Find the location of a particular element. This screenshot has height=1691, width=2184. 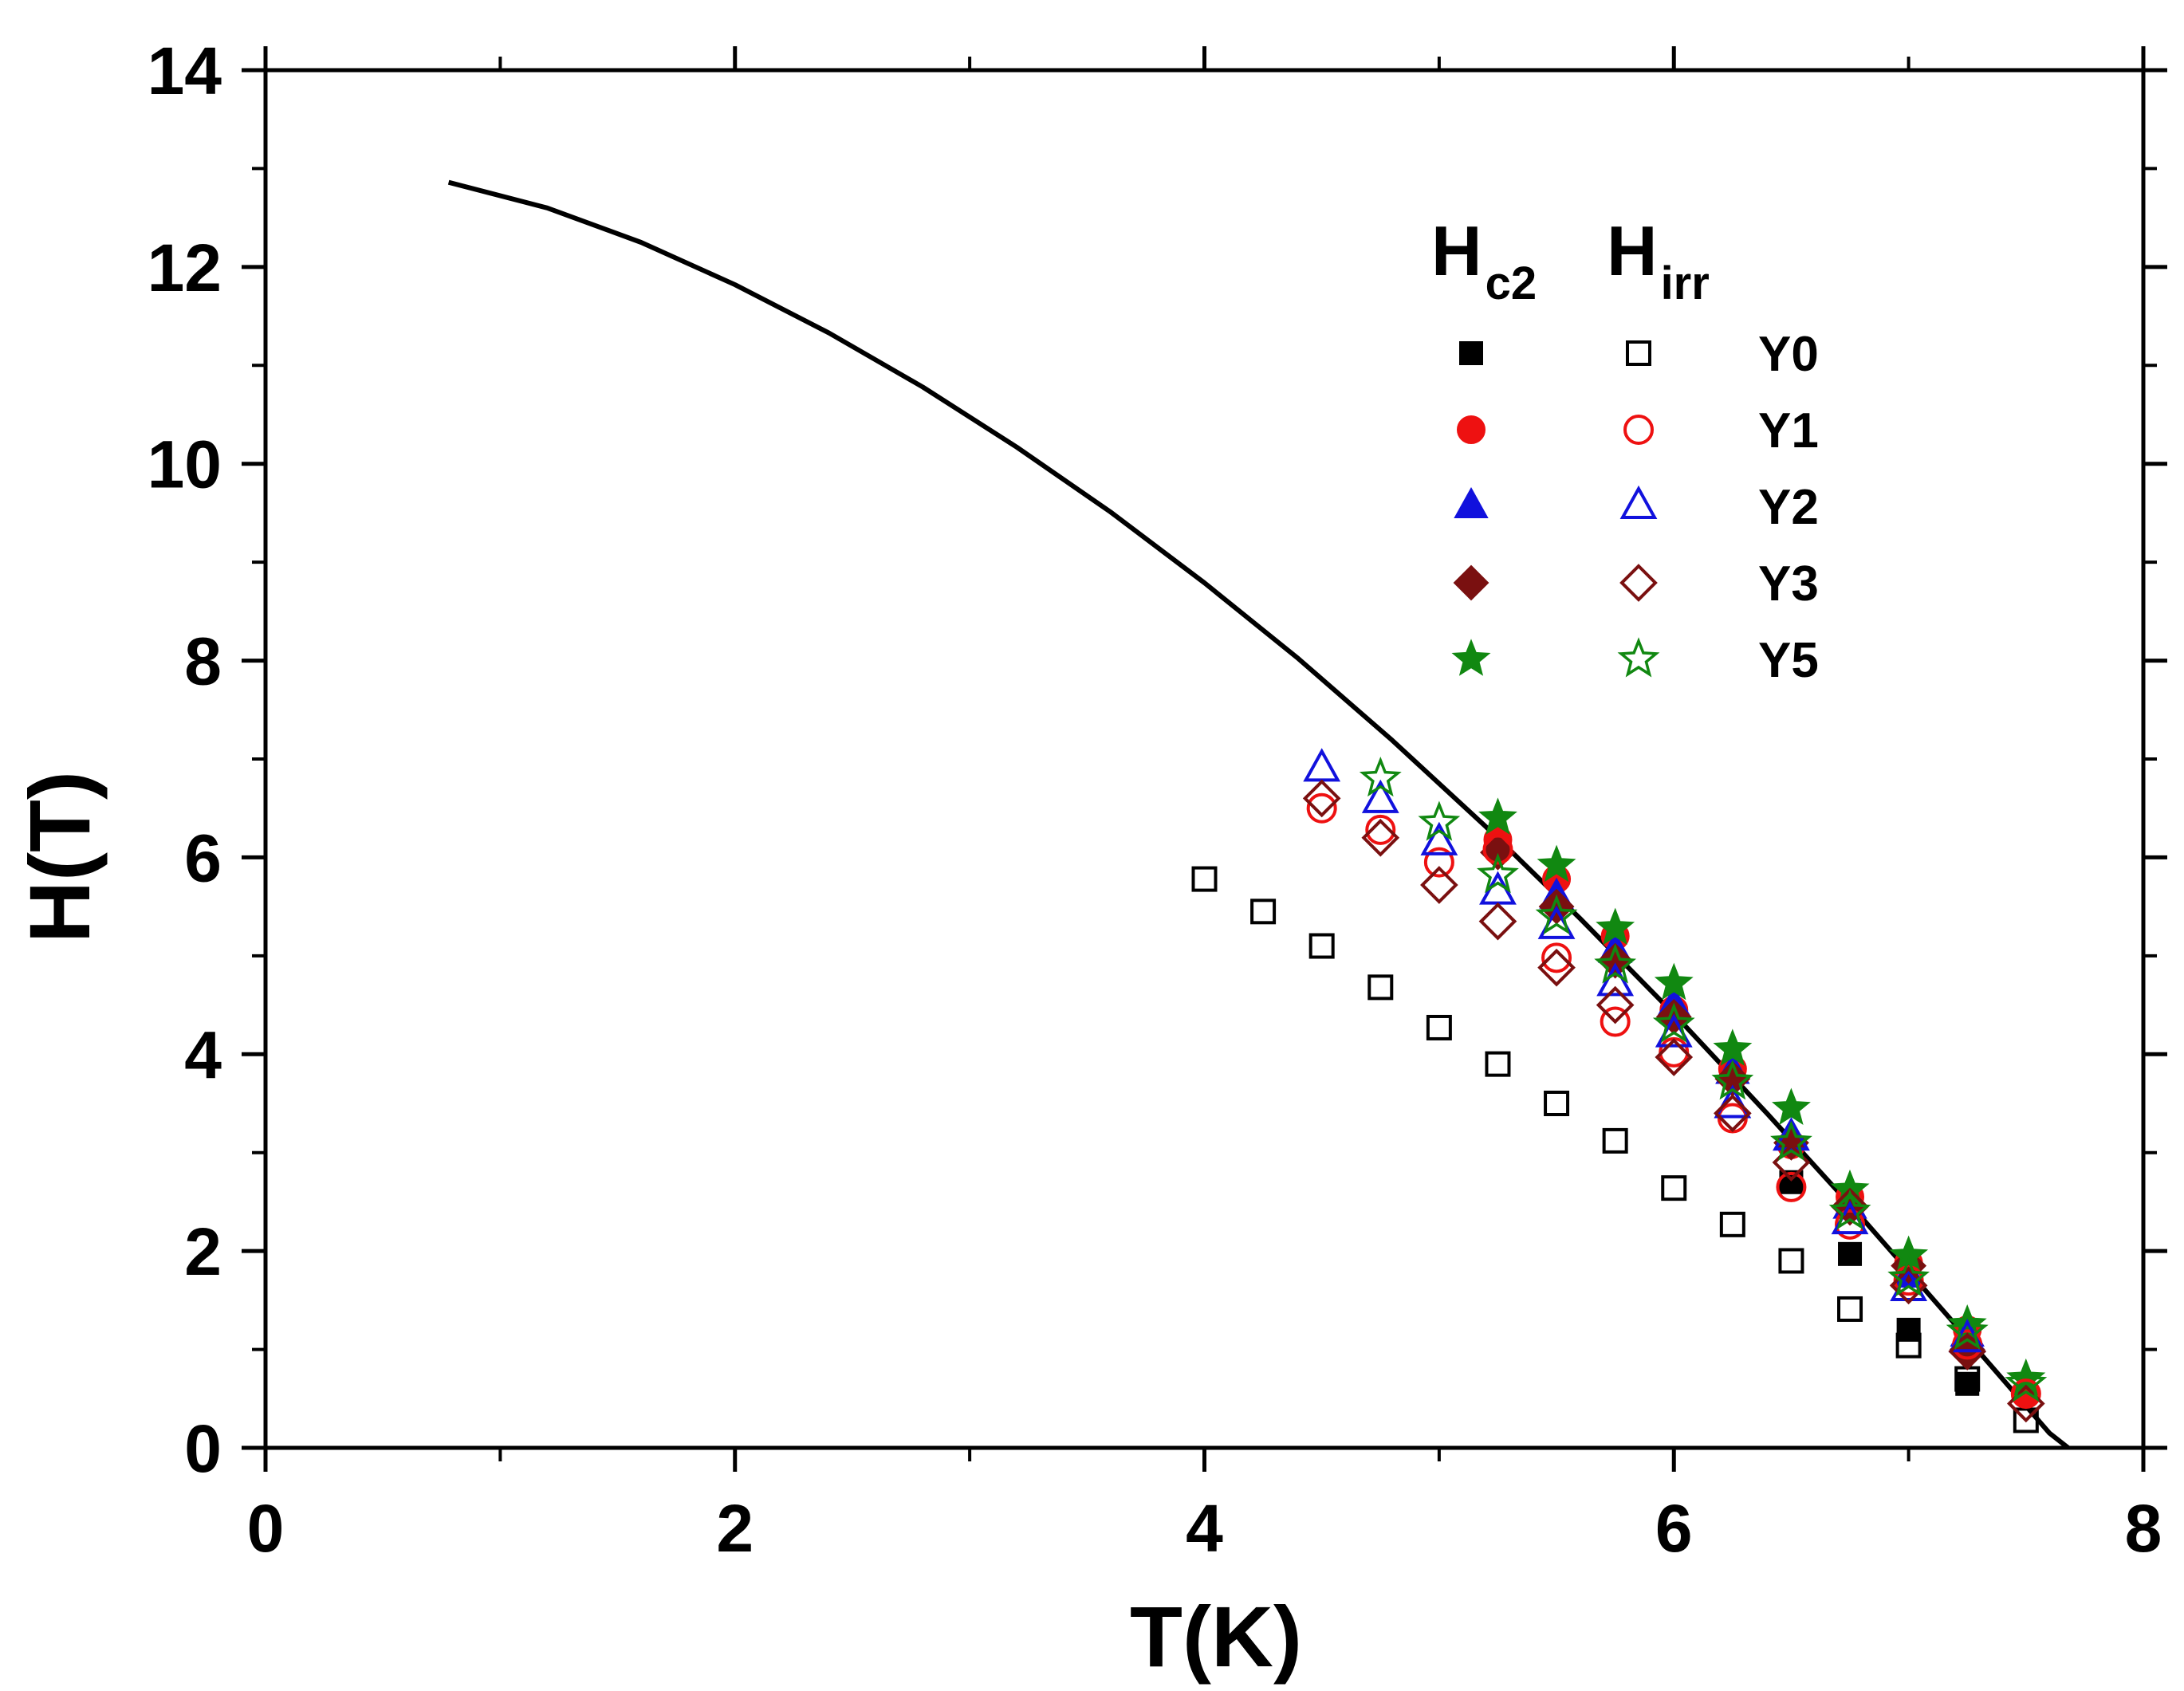

x-tick-label: 2 is located at coordinates (735, 1528).